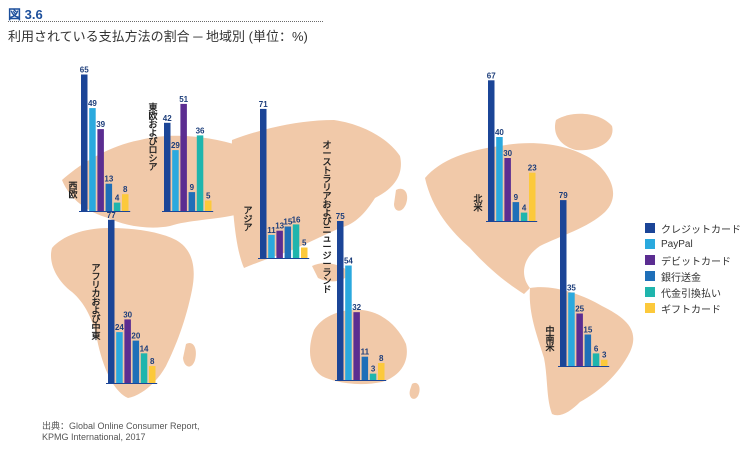 This screenshot has width=750, height=450. What do you see at coordinates (127, 314) in the screenshot?
I see `bar-value-label: 30` at bounding box center [127, 314].